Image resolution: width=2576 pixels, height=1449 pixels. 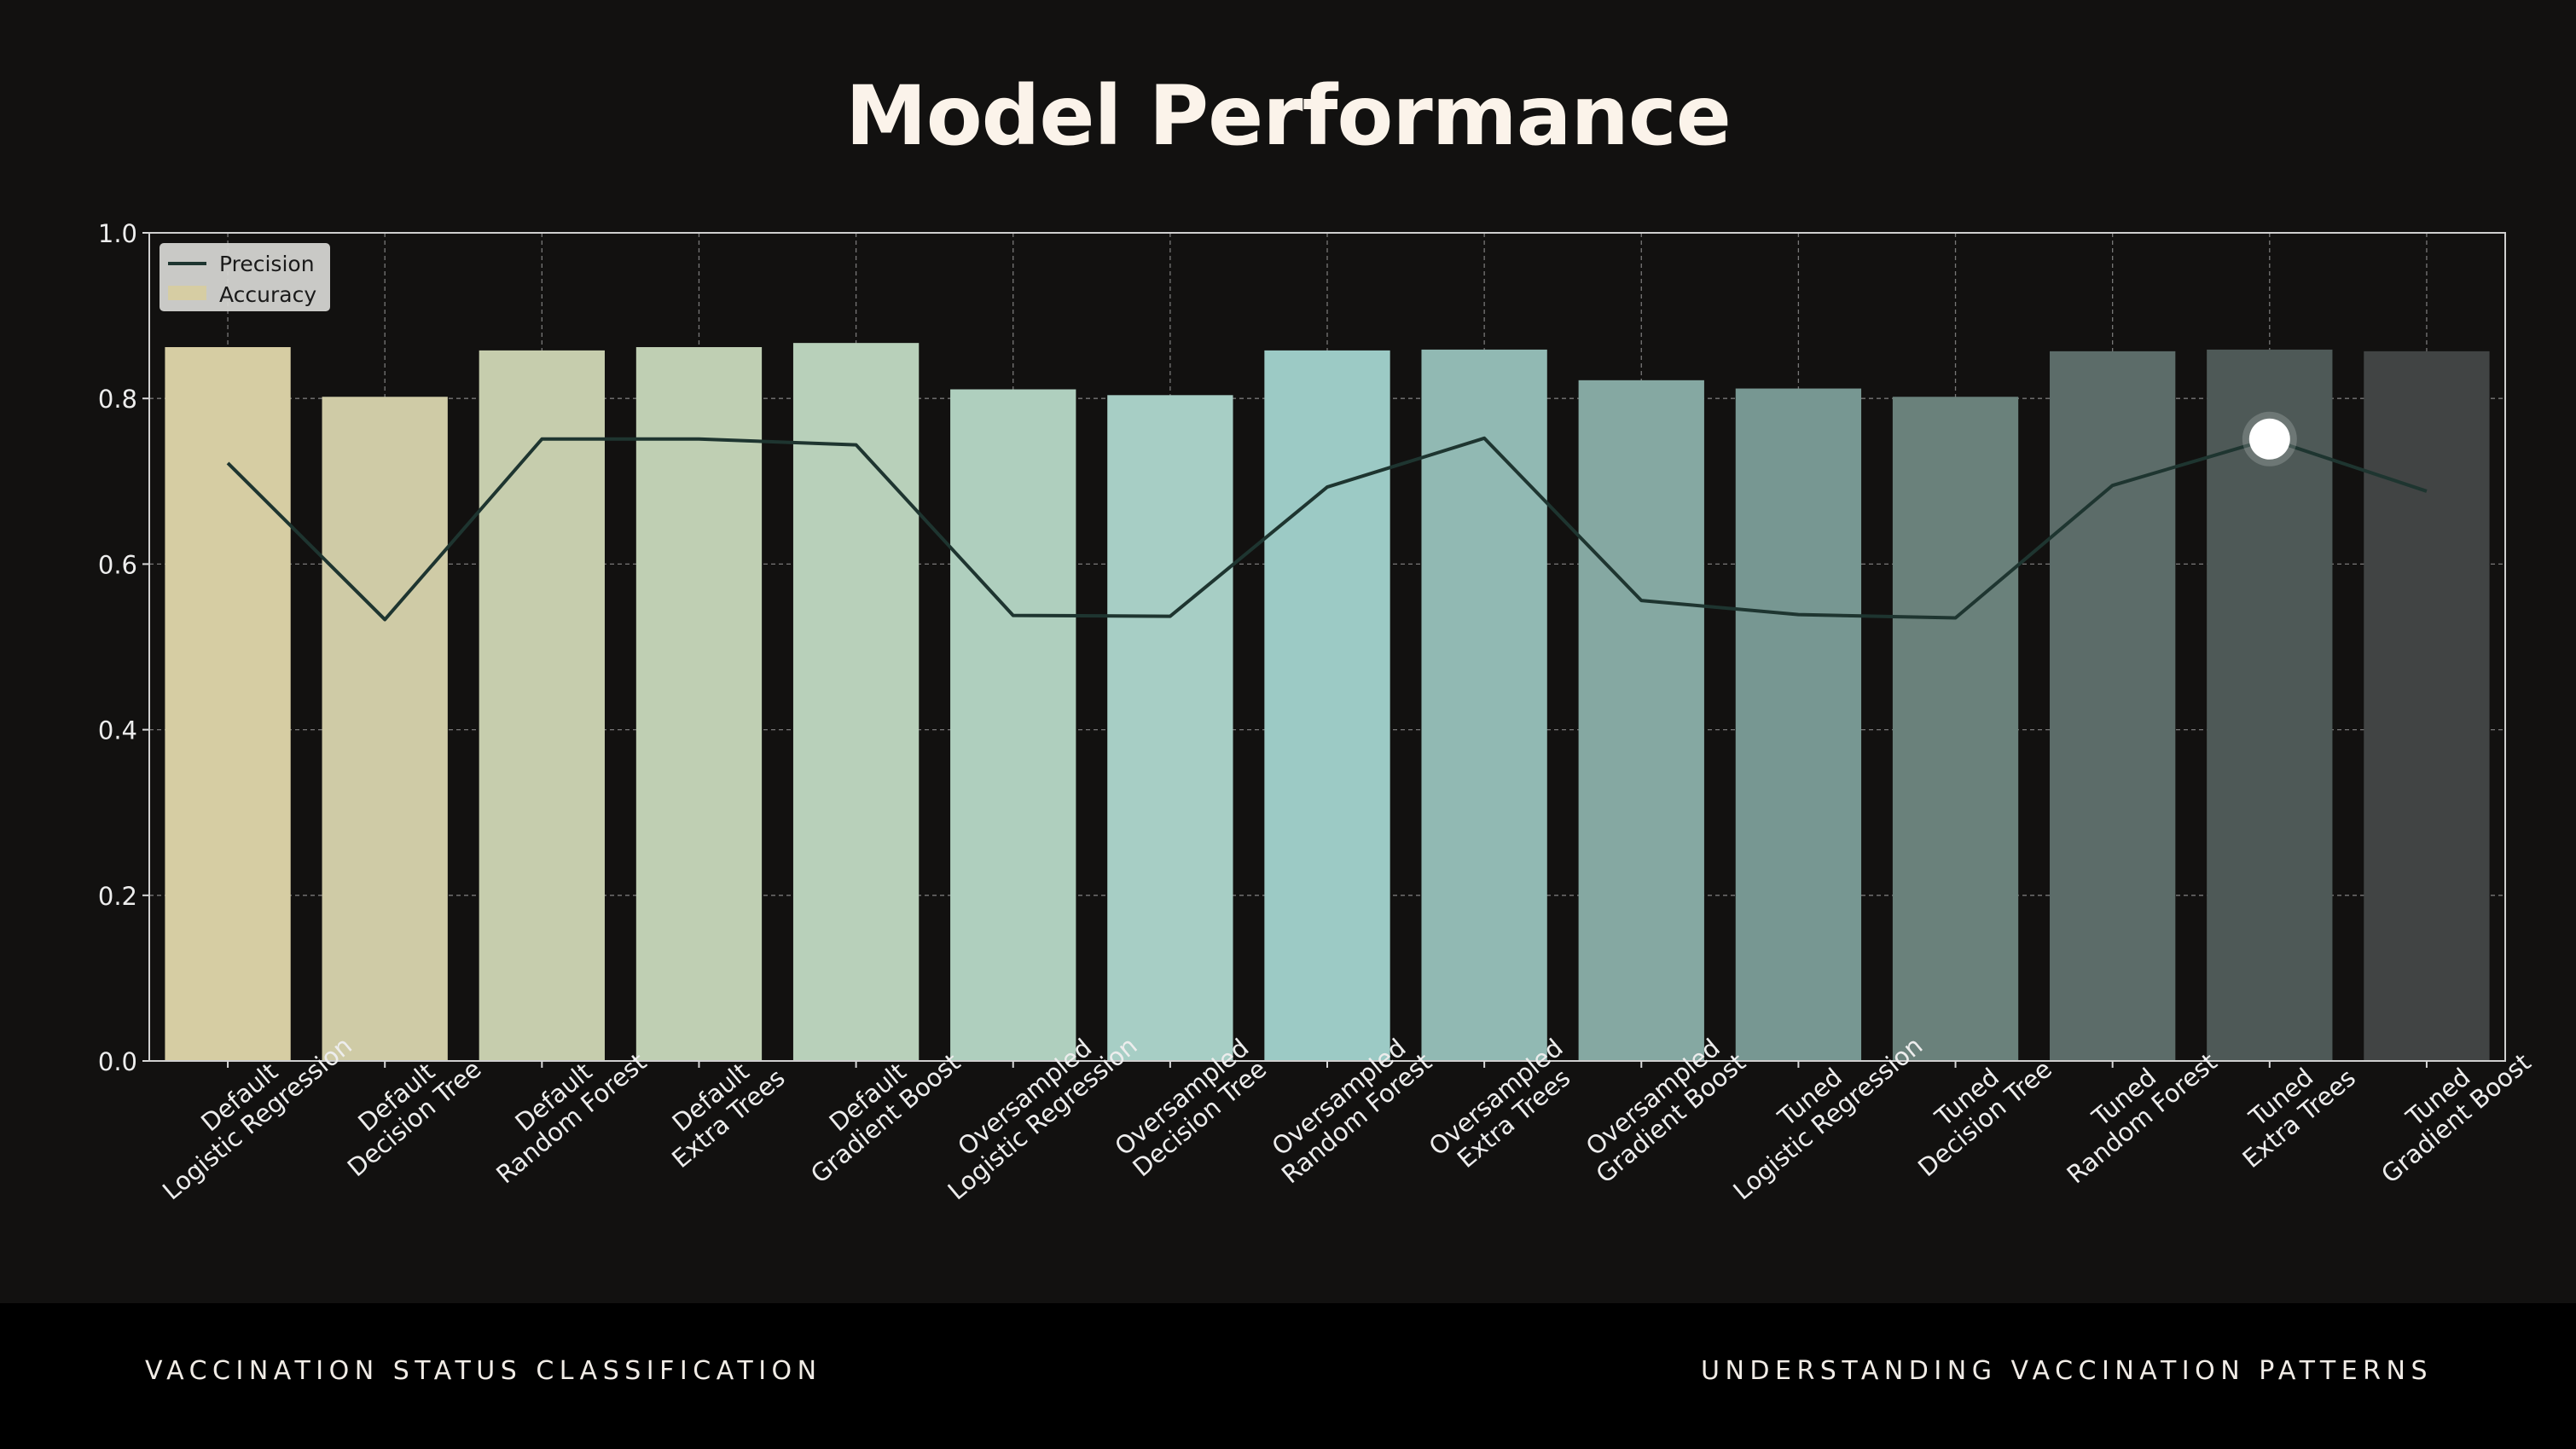 What do you see at coordinates (245, 277) in the screenshot?
I see `legend: Precision Accuracy` at bounding box center [245, 277].